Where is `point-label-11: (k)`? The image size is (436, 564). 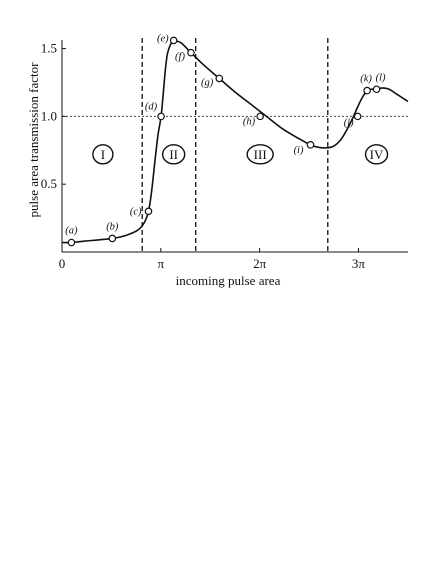 point-label-11: (k) is located at coordinates (366, 79).